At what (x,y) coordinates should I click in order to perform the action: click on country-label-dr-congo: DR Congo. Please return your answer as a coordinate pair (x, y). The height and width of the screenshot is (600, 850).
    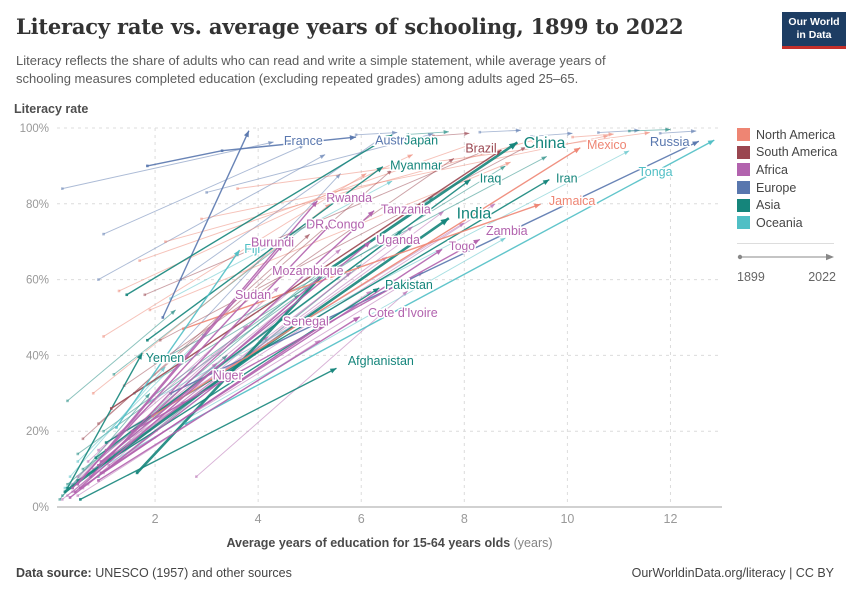
    Looking at the image, I should click on (335, 224).